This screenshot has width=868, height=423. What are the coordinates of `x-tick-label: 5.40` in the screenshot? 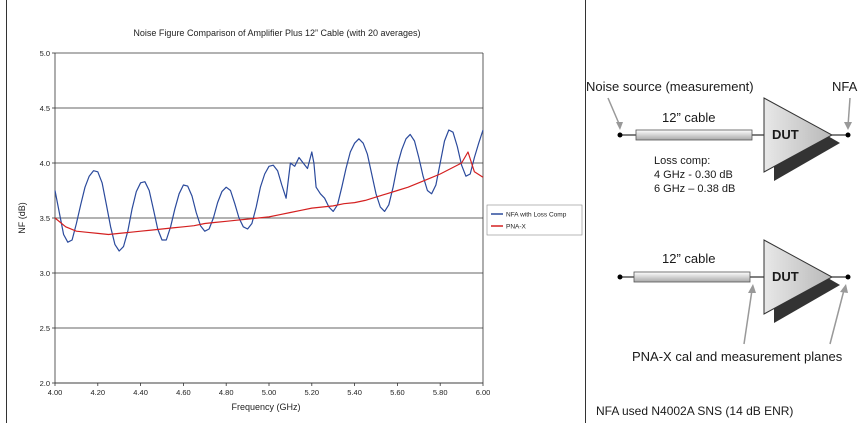 It's located at (354, 392).